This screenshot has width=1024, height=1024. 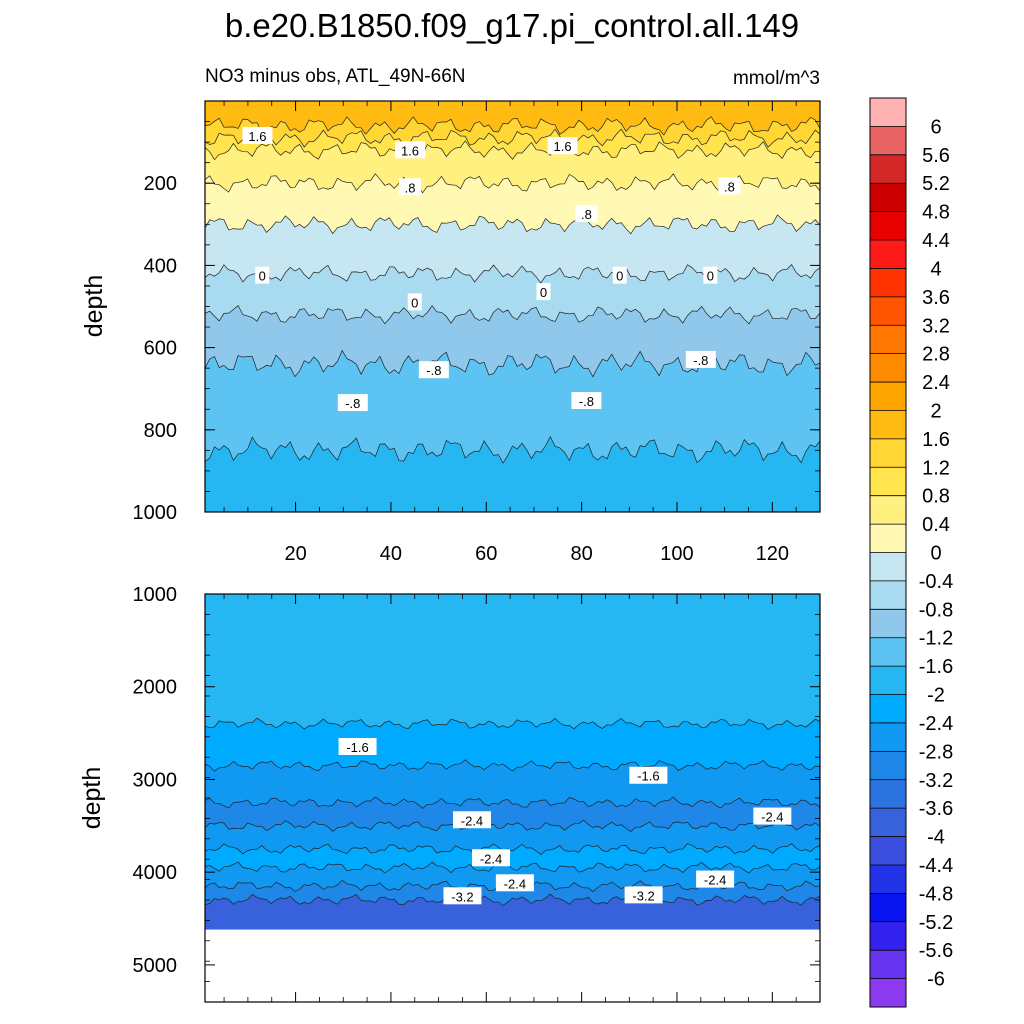 I want to click on upper-y-axis-label: depth, so click(x=94, y=306).